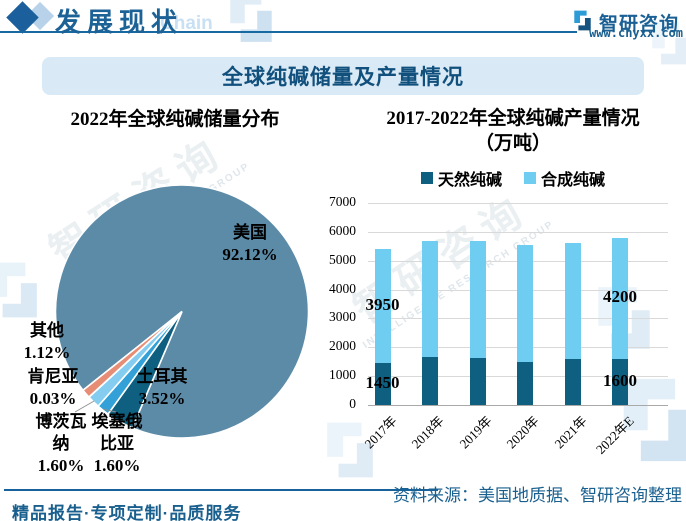  Describe the element at coordinates (525, 303) in the screenshot. I see `bar-segment-2020年-合成纯碱` at that location.